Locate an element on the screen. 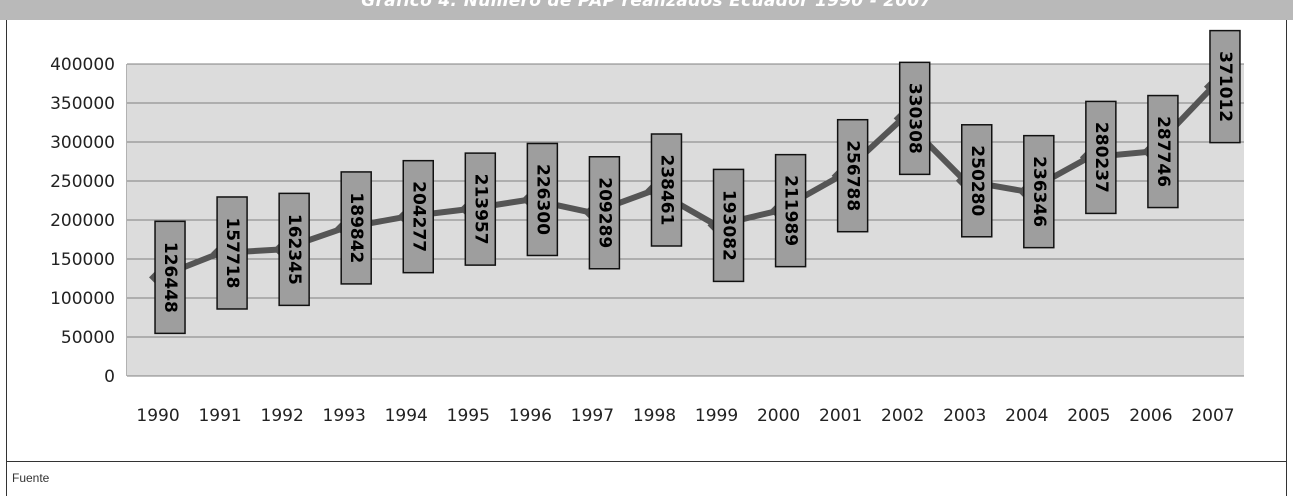 The height and width of the screenshot is (496, 1293). data-label-text: 157718 is located at coordinates (232, 252).